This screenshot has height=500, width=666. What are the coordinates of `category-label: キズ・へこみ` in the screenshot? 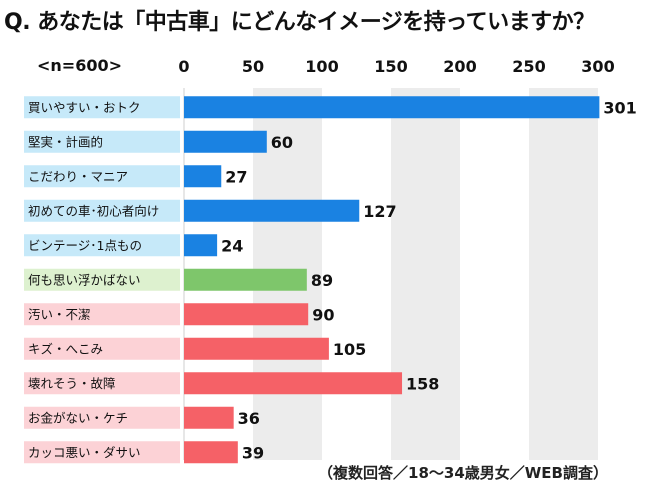 It's located at (65, 348).